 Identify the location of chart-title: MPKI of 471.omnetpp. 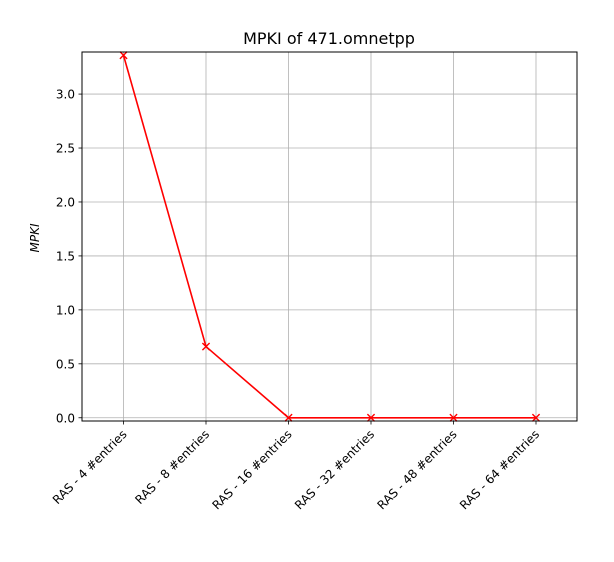
(329, 38).